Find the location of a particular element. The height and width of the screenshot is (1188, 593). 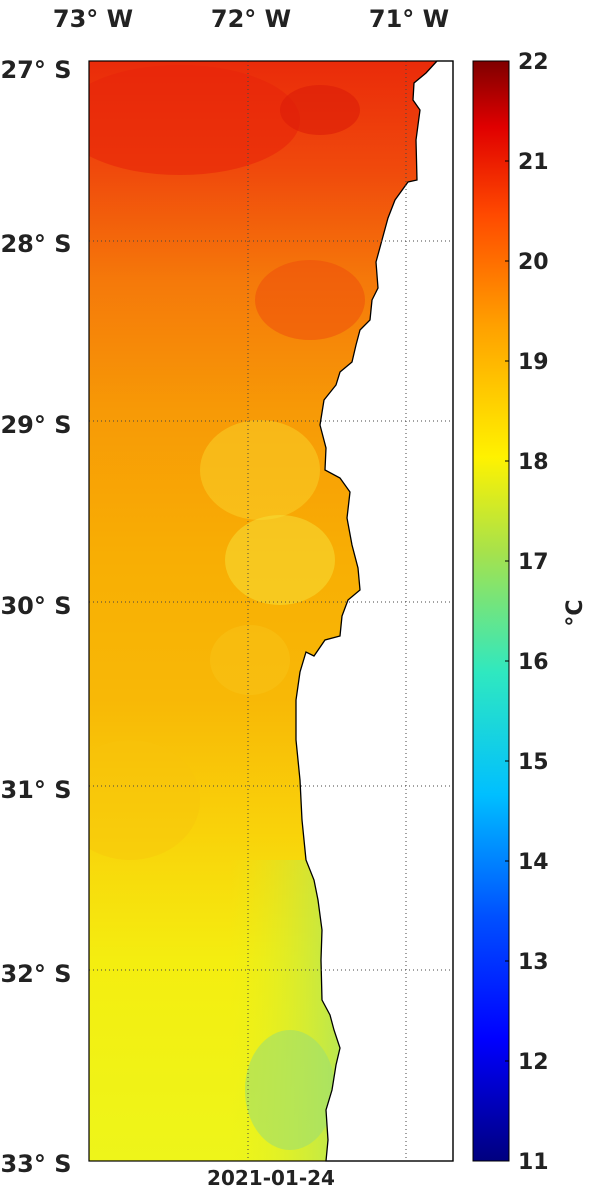

colorbar-tick-label: 12 is located at coordinates (533, 1062).